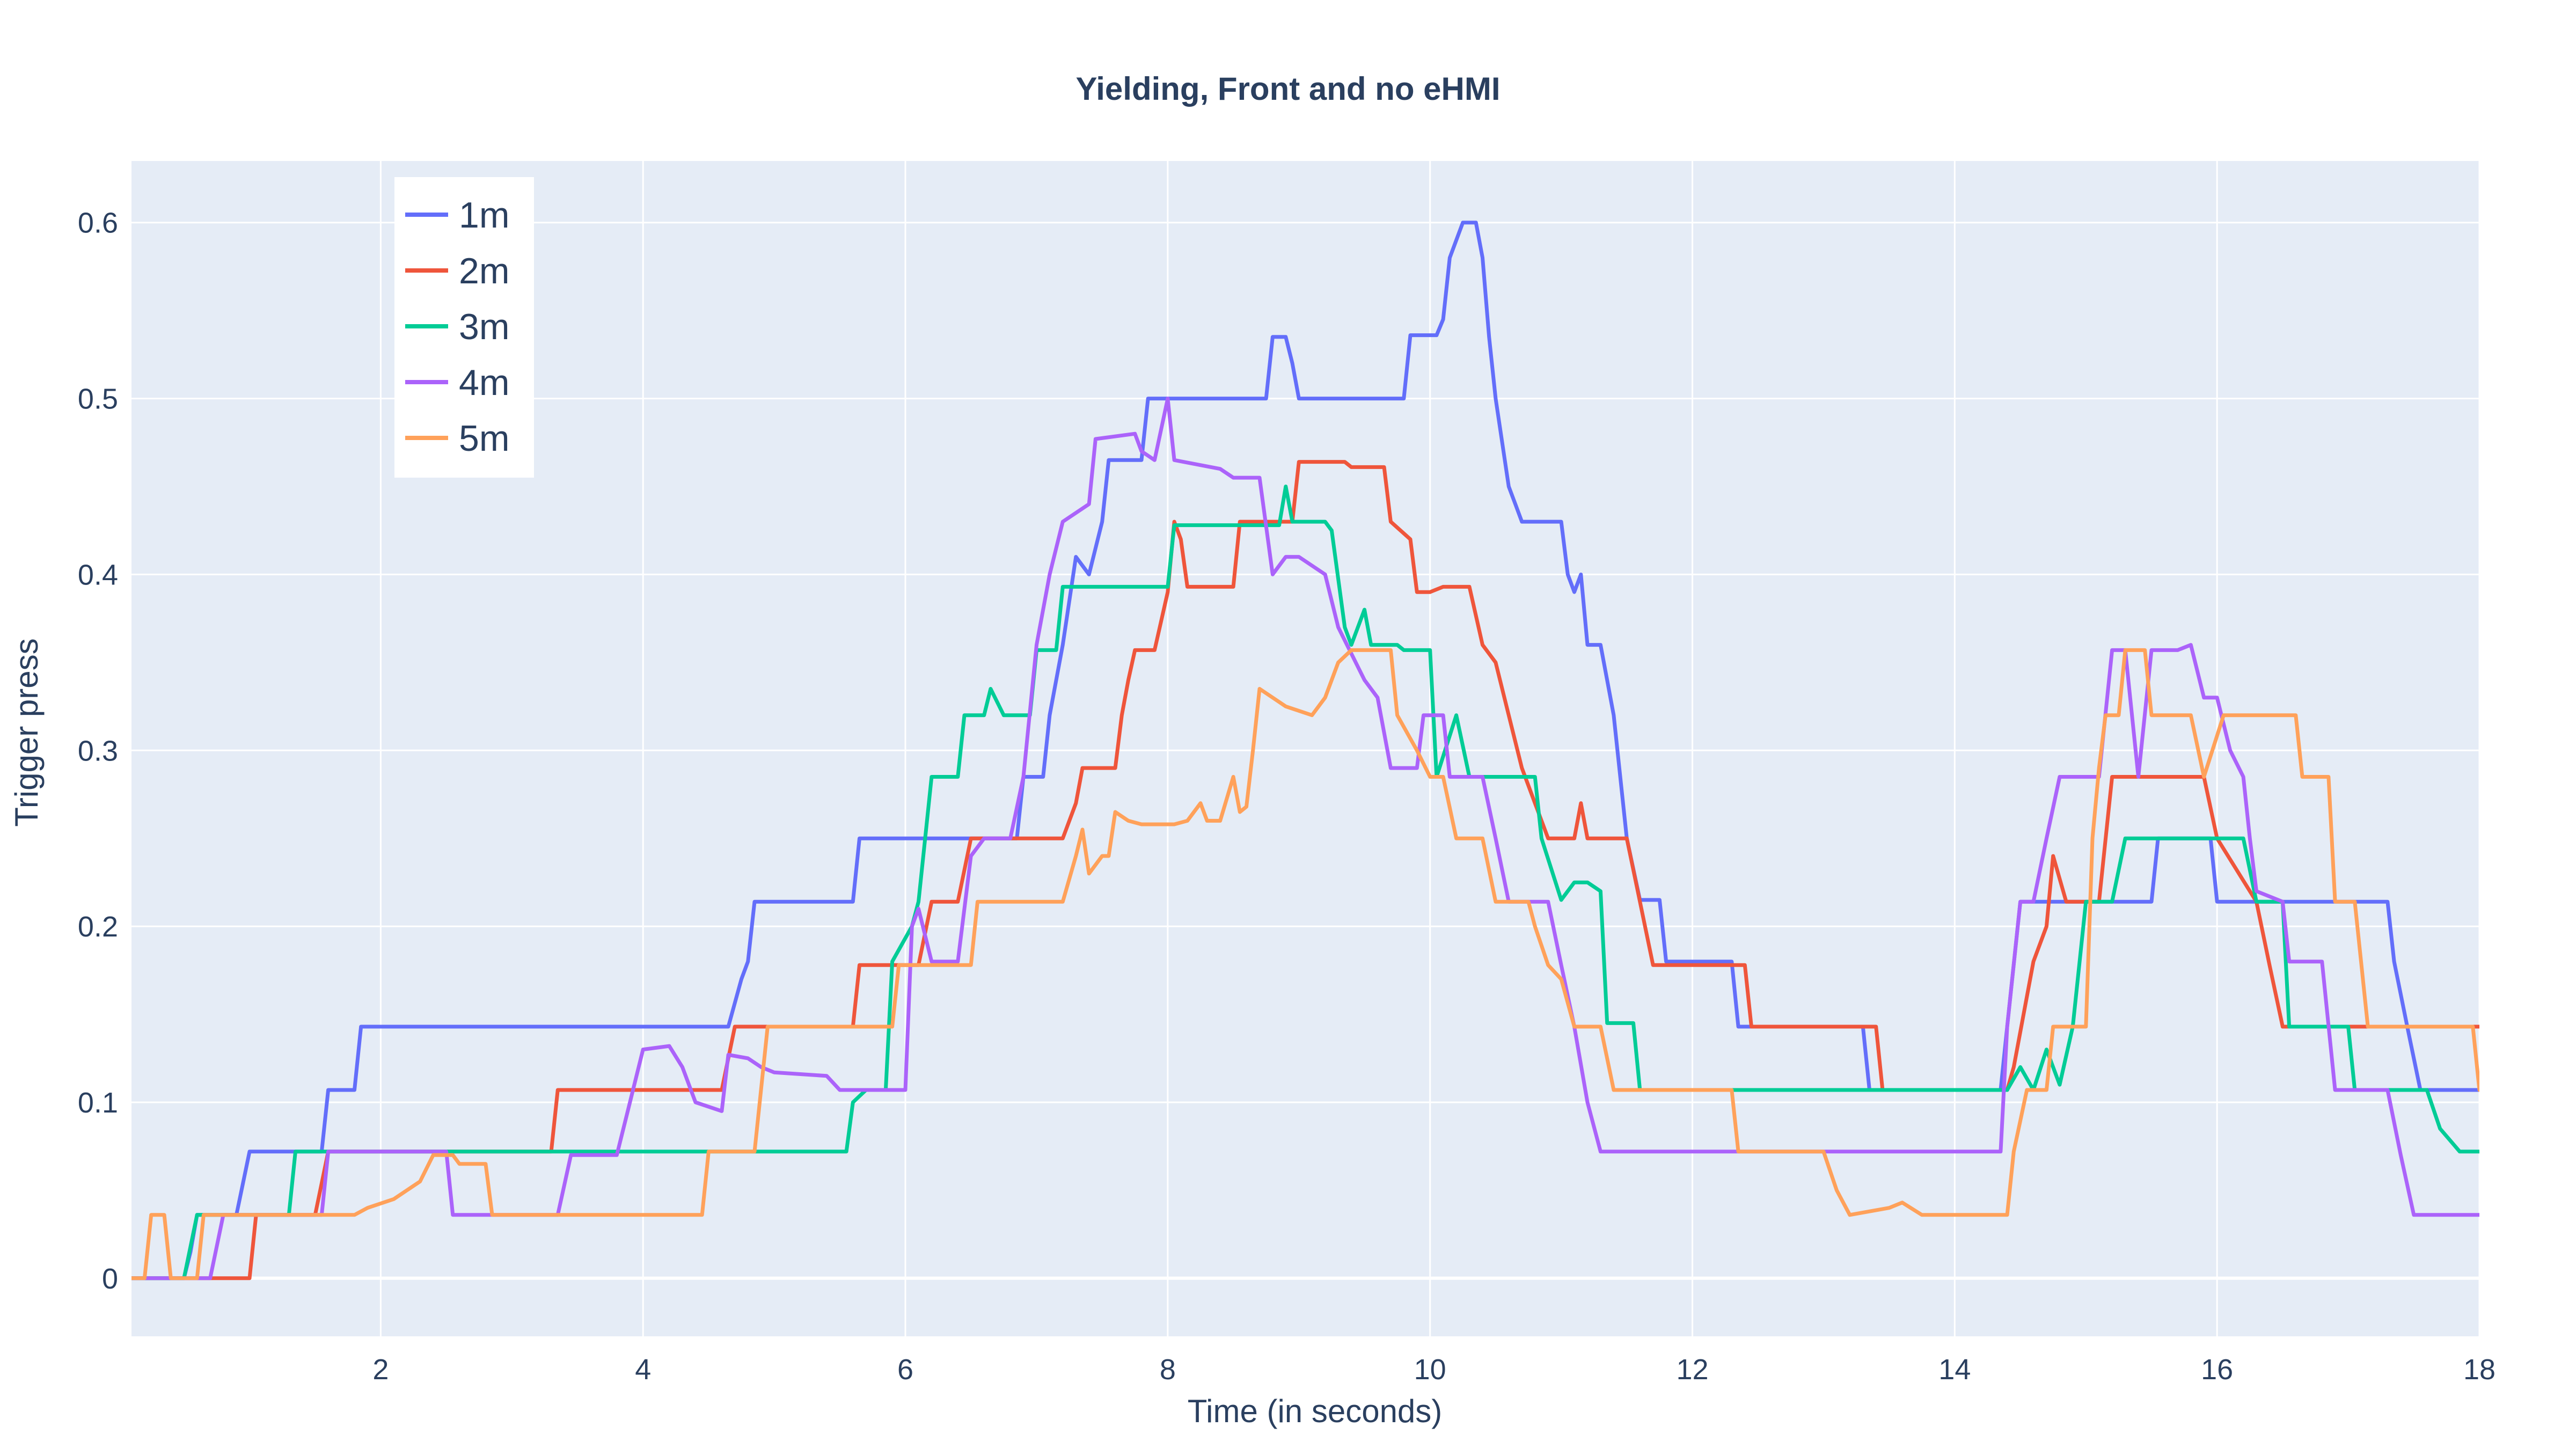  I want to click on x-tick-label: 12, so click(1692, 1369).